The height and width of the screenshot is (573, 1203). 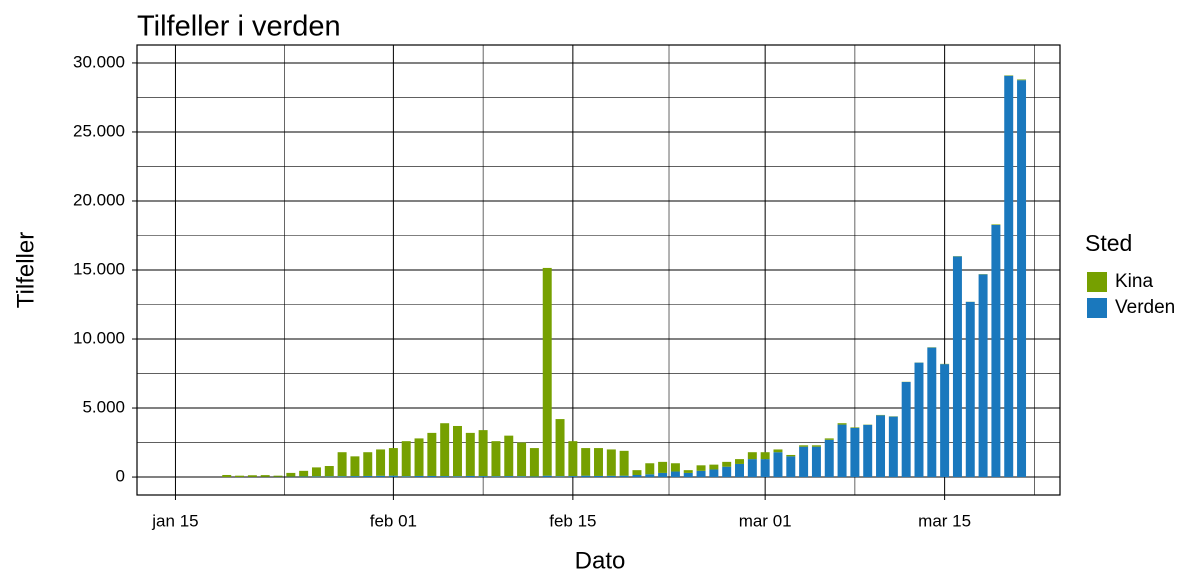 I want to click on y-tick-label: 10.000, so click(x=99, y=338).